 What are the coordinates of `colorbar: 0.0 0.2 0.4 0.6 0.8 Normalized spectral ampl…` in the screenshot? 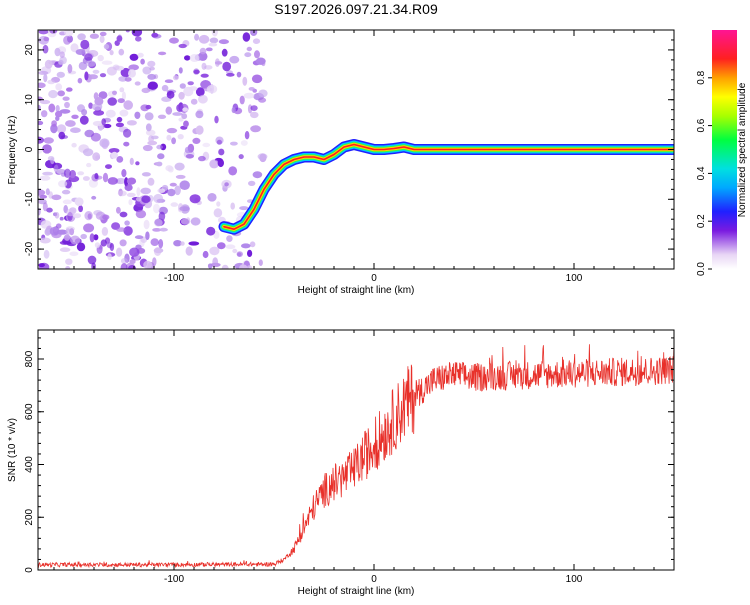 It's located at (722, 153).